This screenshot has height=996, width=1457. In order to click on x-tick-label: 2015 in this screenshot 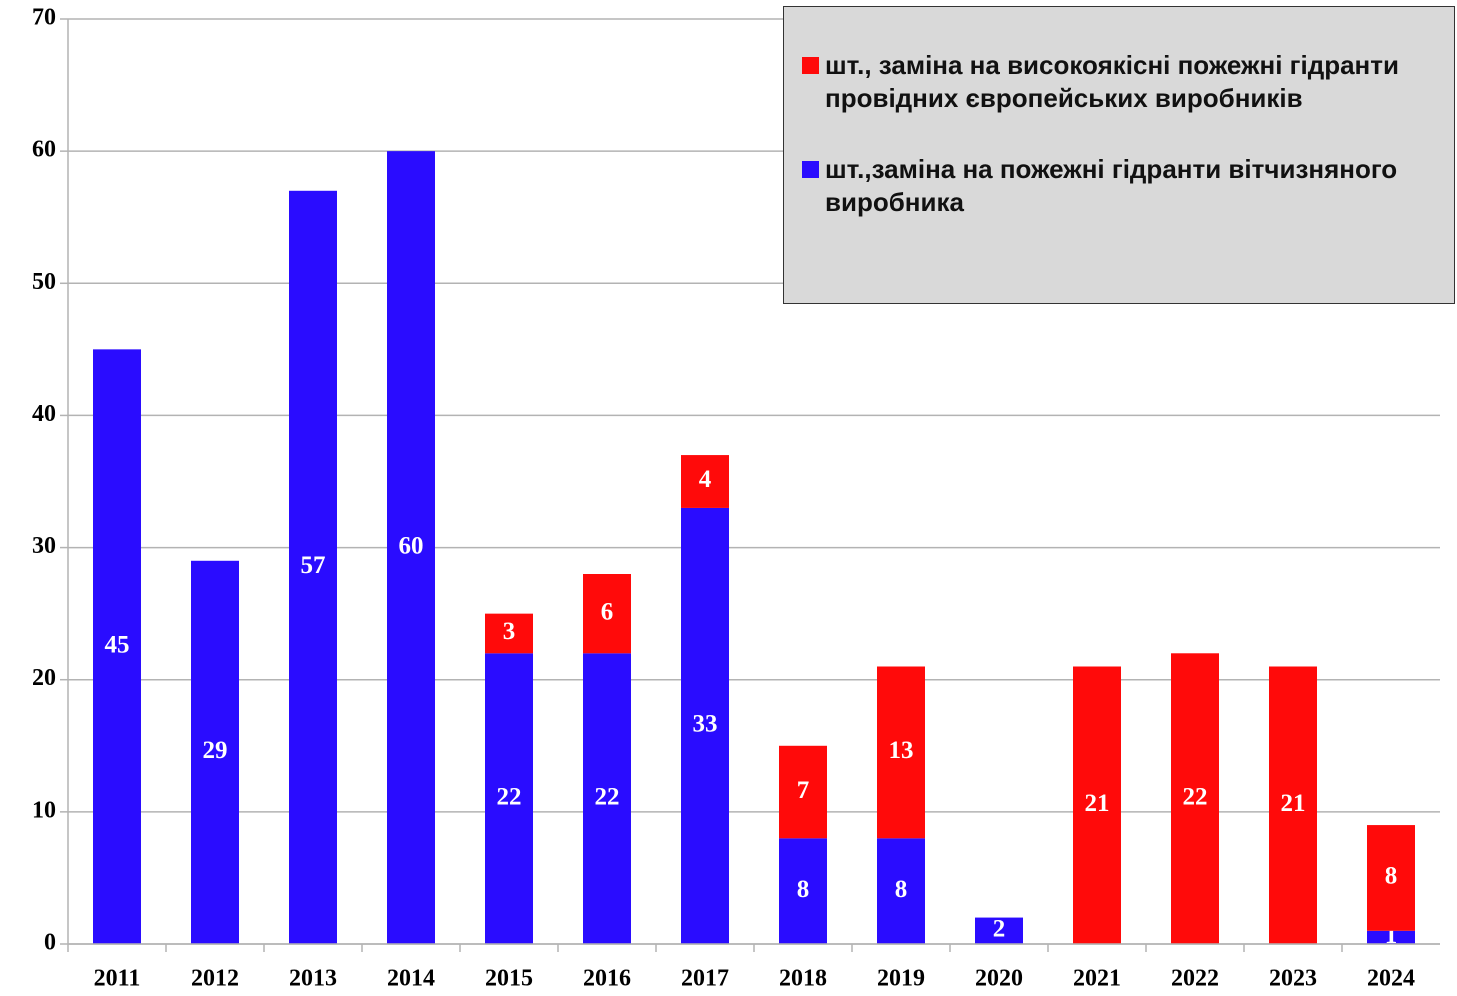, I will do `click(509, 979)`.